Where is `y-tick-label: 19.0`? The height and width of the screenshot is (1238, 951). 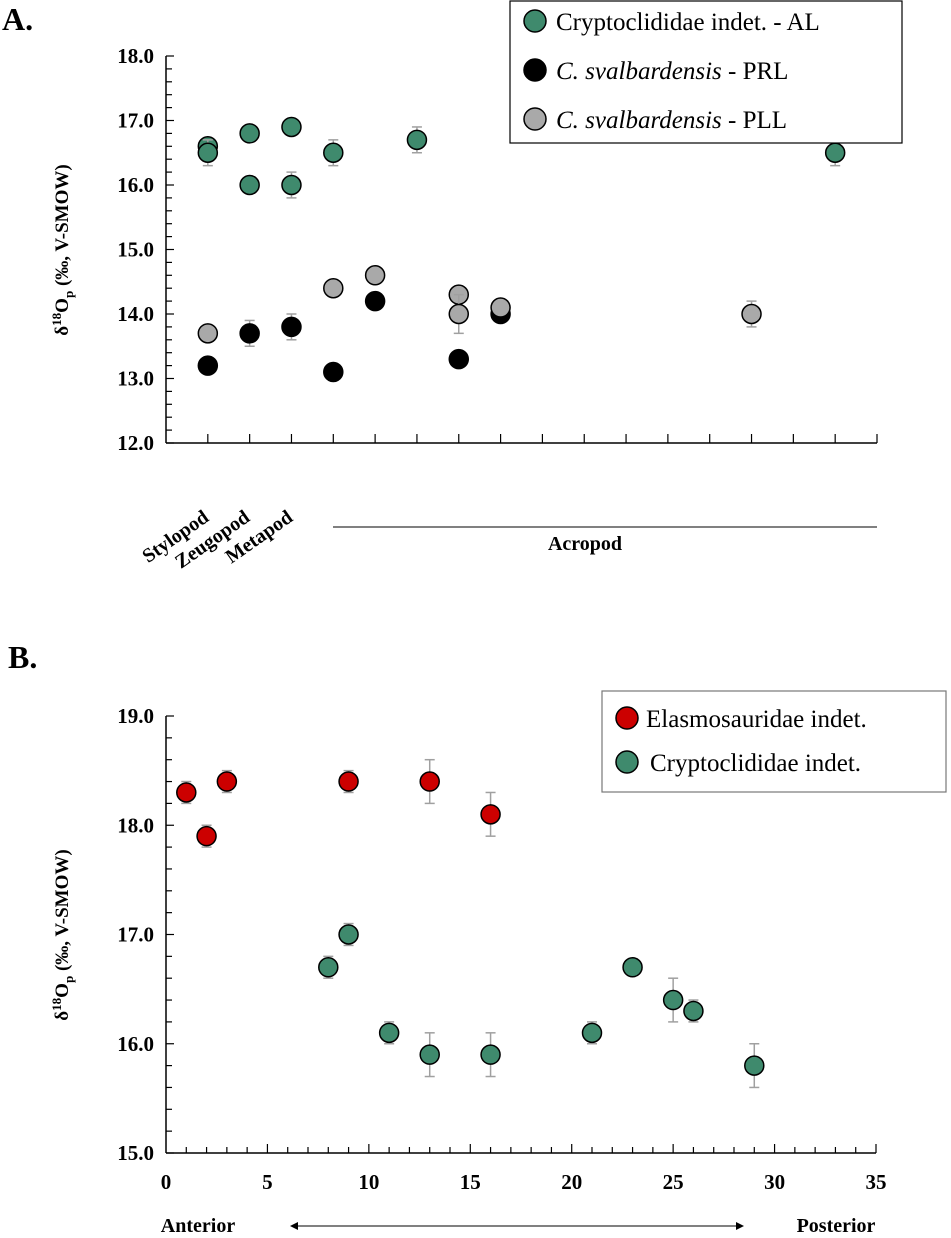
y-tick-label: 19.0 is located at coordinates (135, 716).